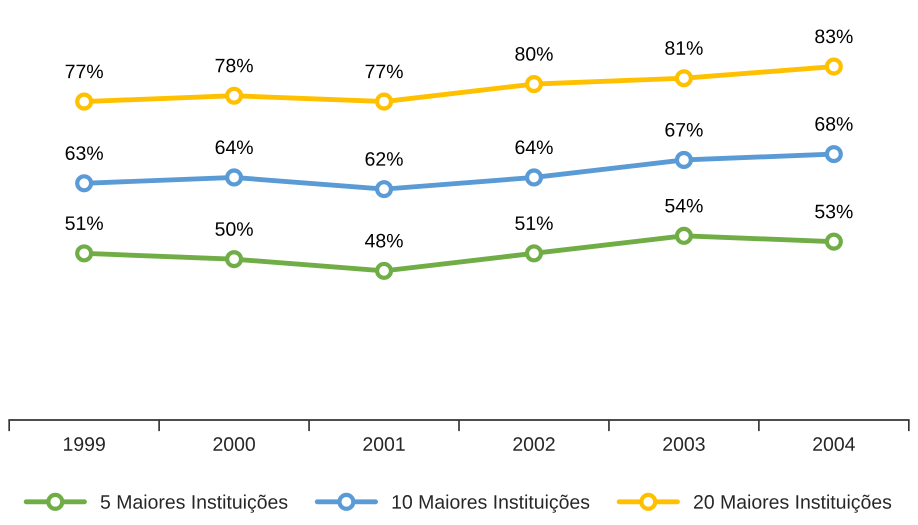 The height and width of the screenshot is (525, 918). What do you see at coordinates (234, 444) in the screenshot?
I see `x-tick-label: 2000` at bounding box center [234, 444].